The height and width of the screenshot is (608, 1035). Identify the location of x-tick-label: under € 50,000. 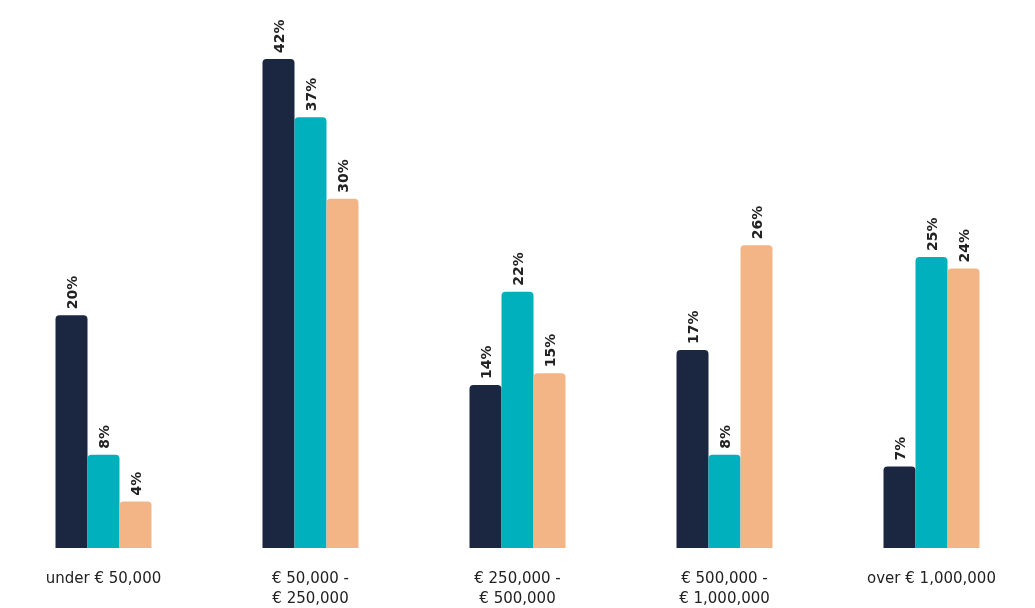
(103, 578).